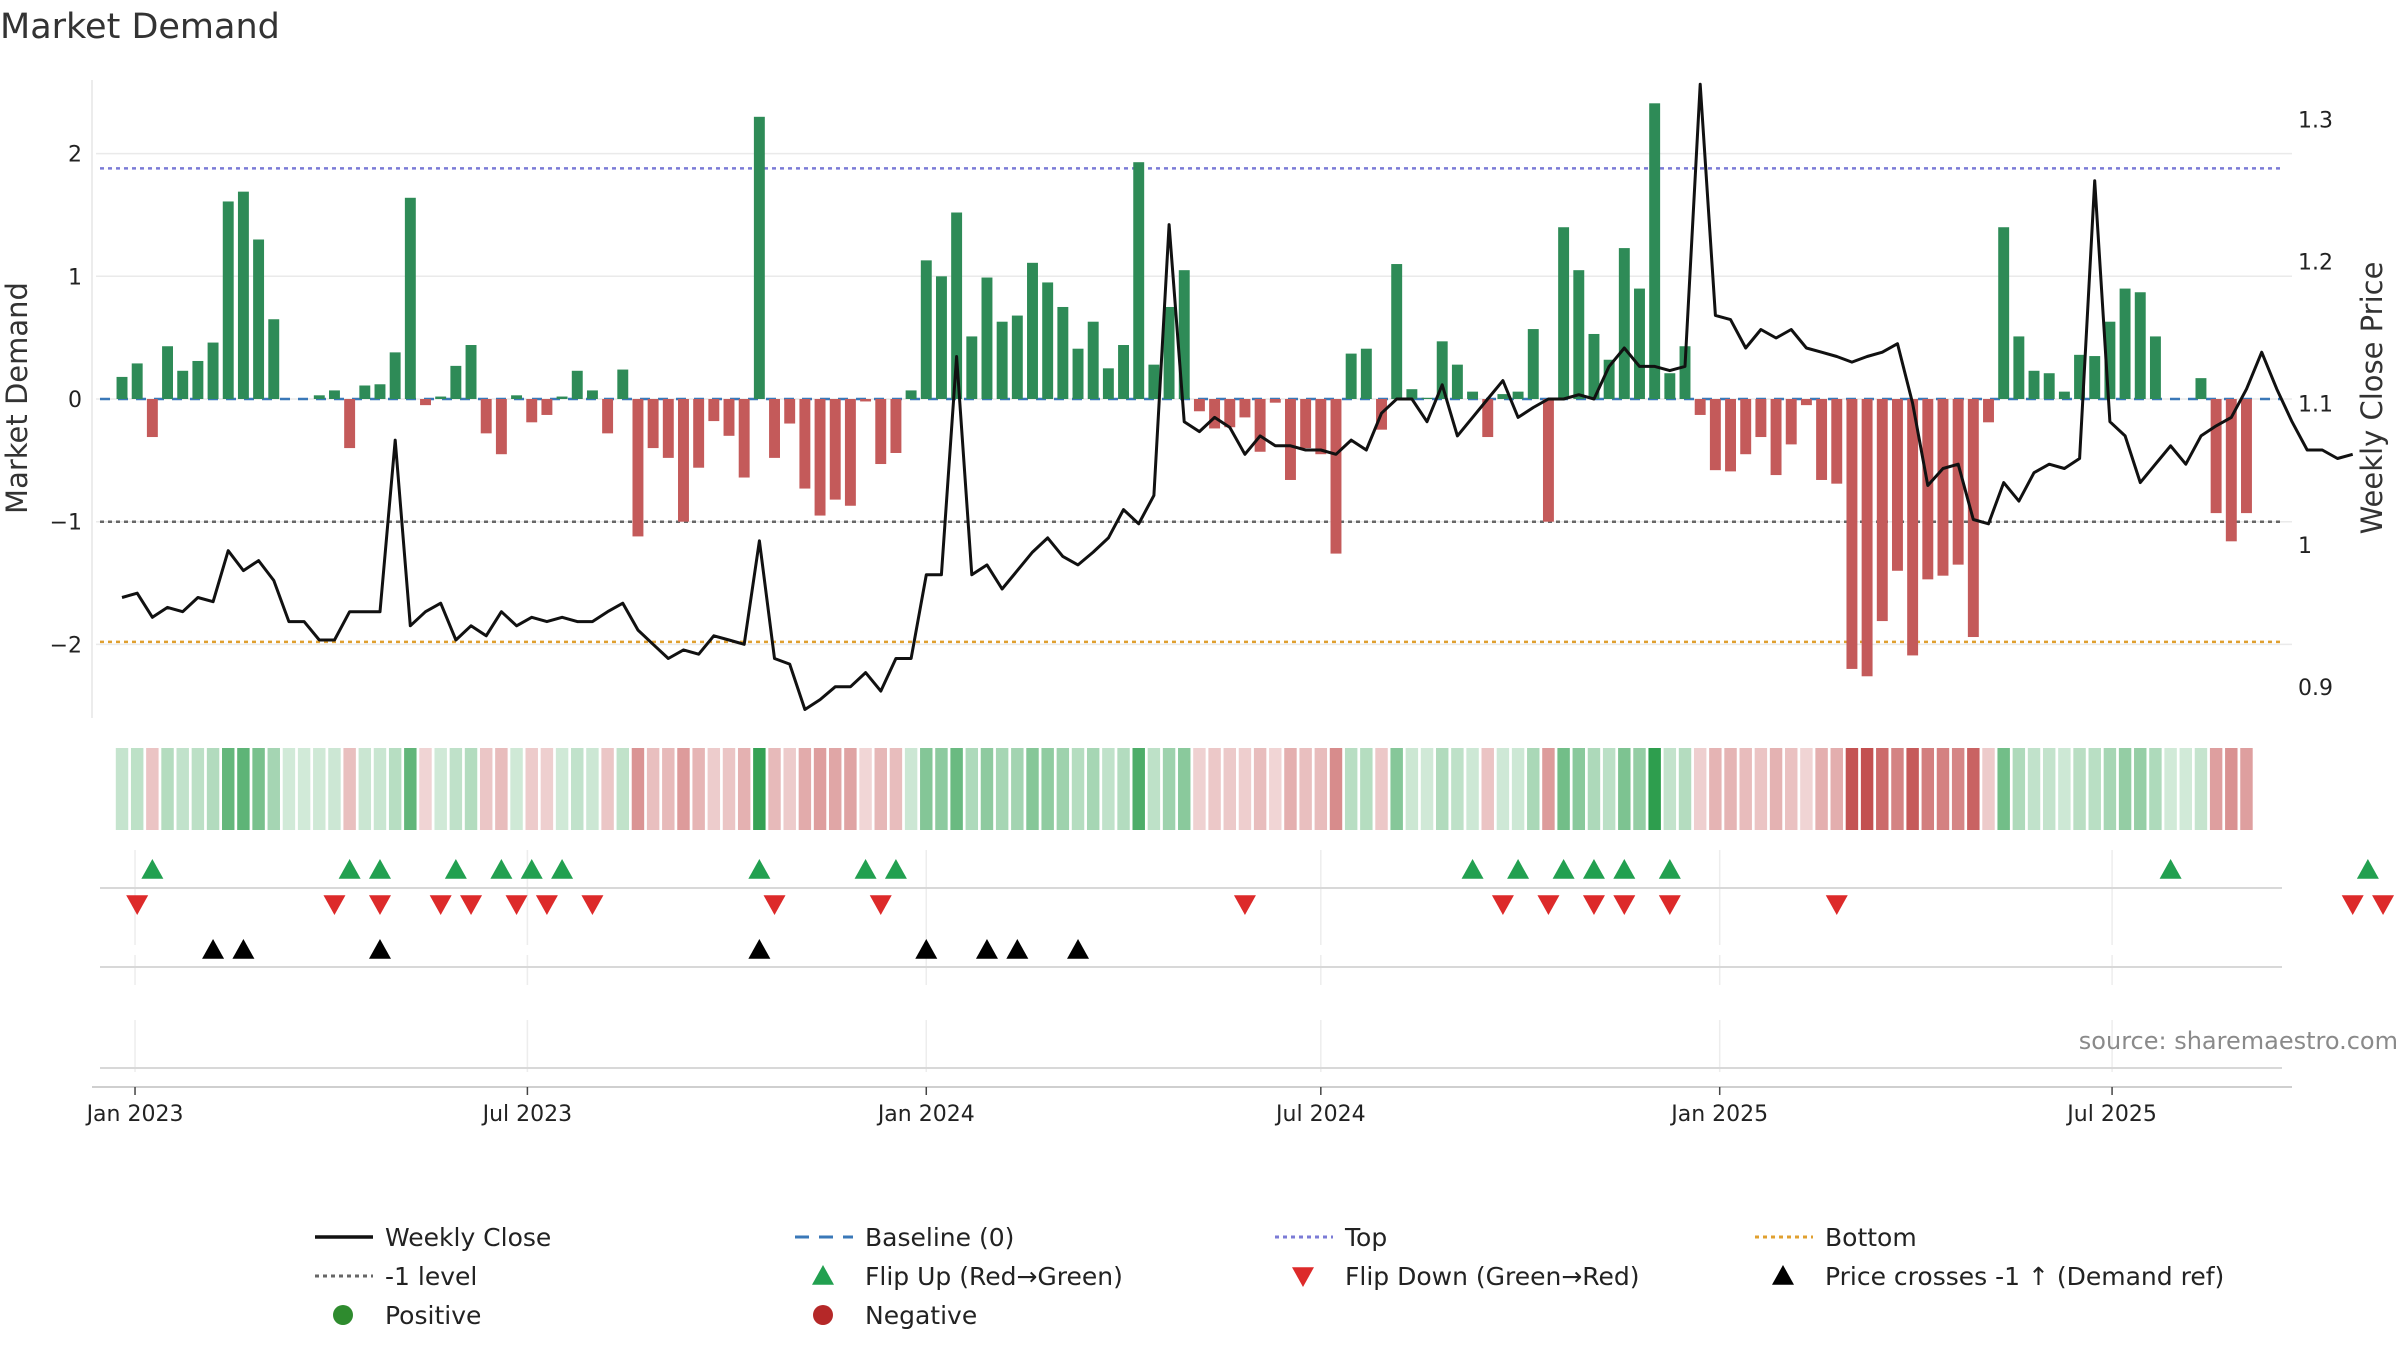 This screenshot has height=1350, width=2400. I want to click on legend-label: Flip Down (Green→Red), so click(1492, 1276).